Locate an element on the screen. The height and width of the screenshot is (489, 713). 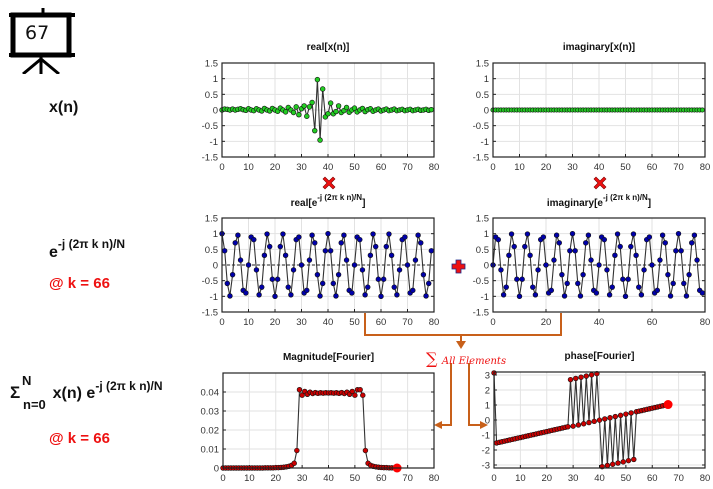
y-tick-label: 0.01 is located at coordinates (210, 450).